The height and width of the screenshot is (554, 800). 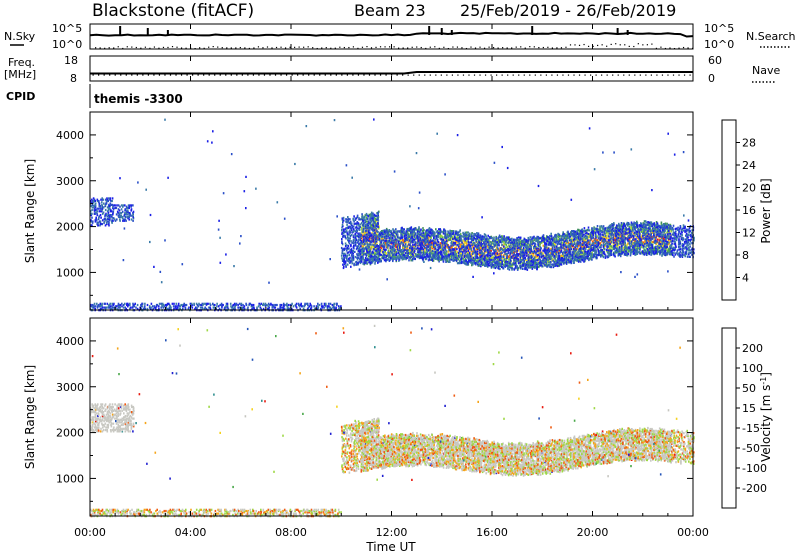 What do you see at coordinates (390, 10) in the screenshot?
I see `beam-label: Beam 23` at bounding box center [390, 10].